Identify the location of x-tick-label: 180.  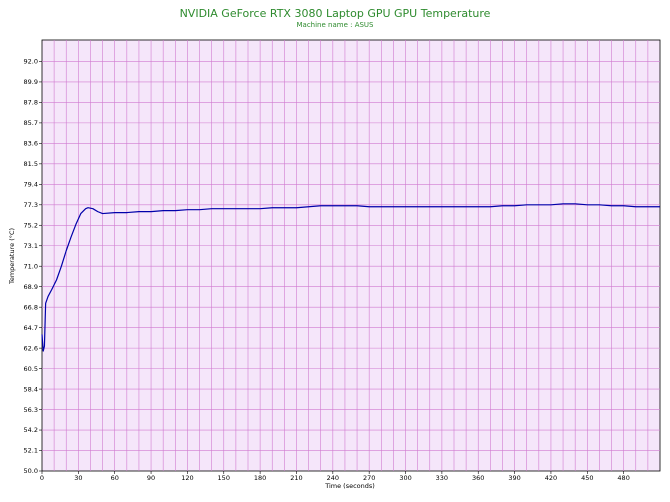
(260, 478).